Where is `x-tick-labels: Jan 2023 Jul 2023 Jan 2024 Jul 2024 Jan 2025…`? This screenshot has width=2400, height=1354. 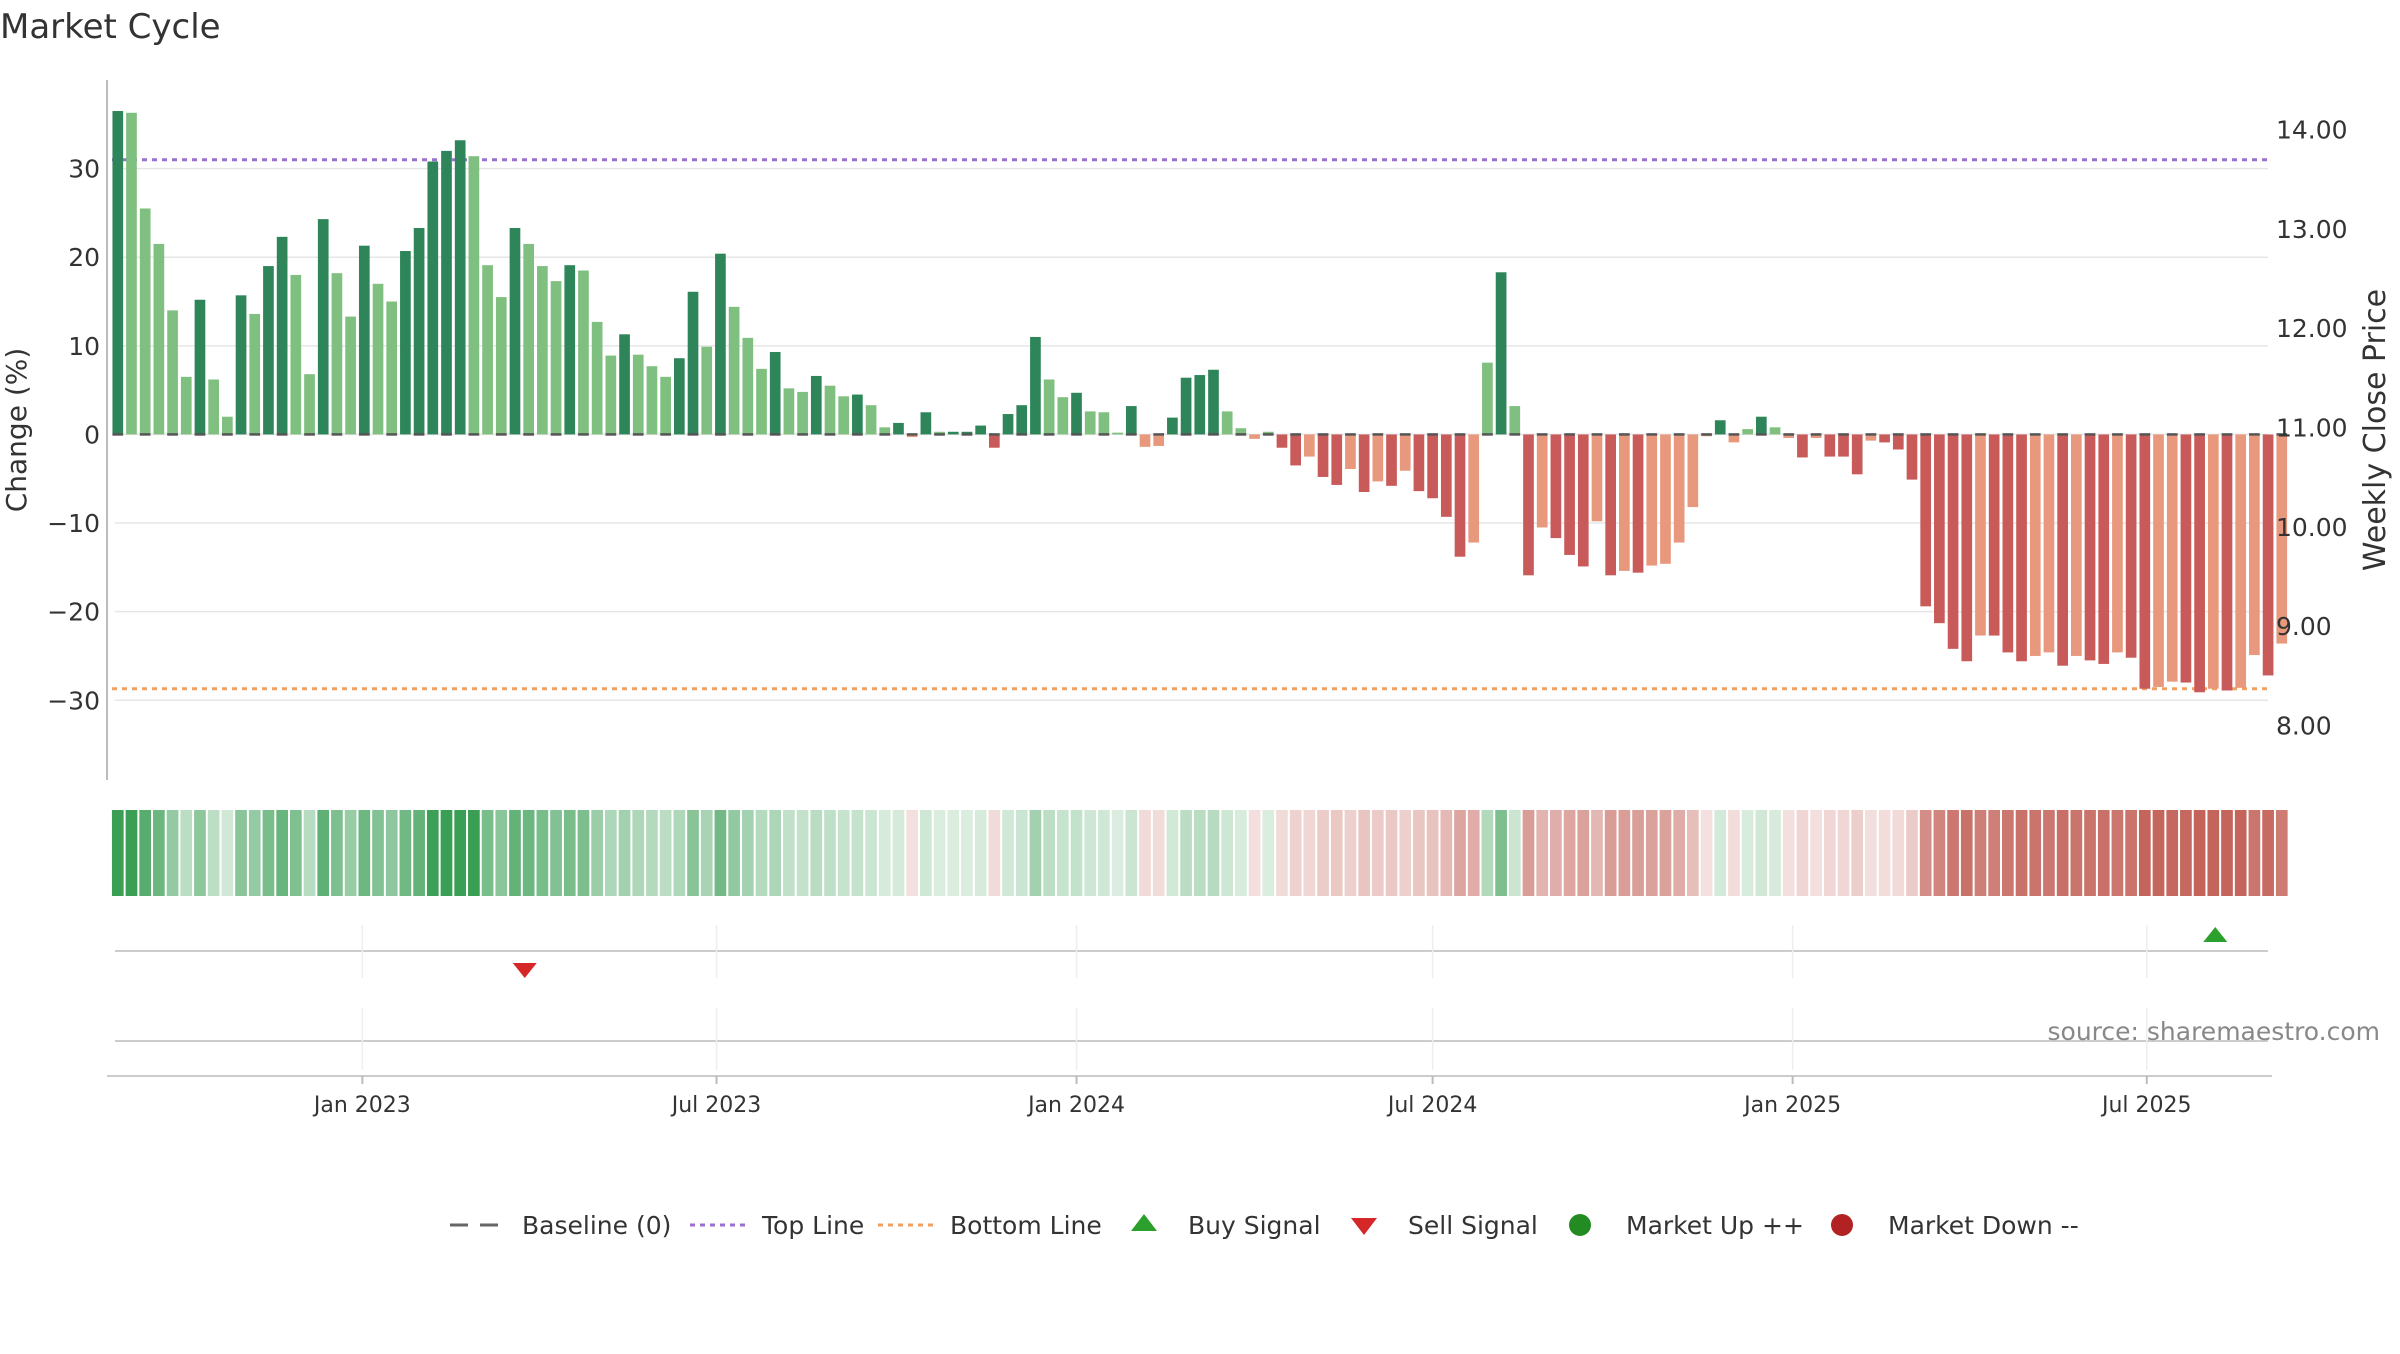 x-tick-labels: Jan 2023 Jul 2023 Jan 2024 Jul 2024 Jan 2025… is located at coordinates (1252, 1097).